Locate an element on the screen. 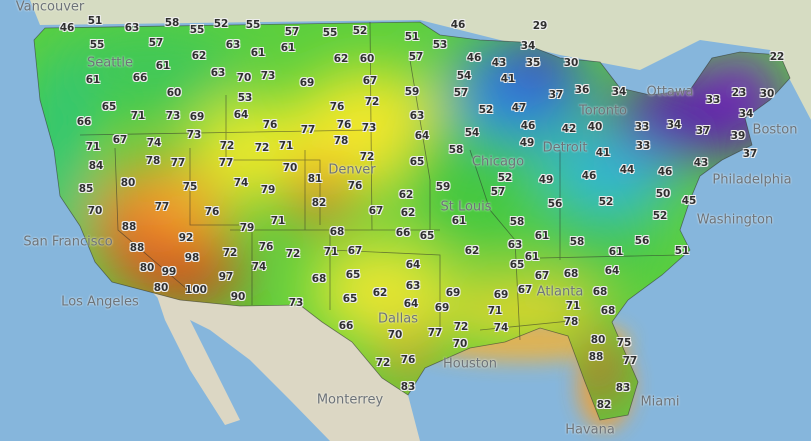  temperature-label: 98 is located at coordinates (192, 257).